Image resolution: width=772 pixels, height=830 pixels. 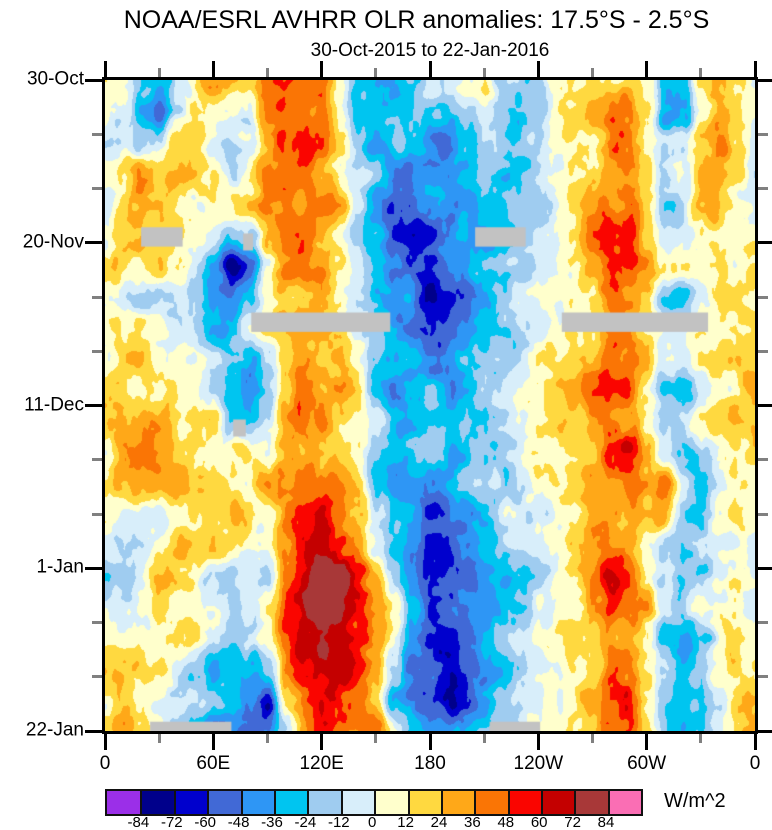 What do you see at coordinates (405, 822) in the screenshot?
I see `colorbar-tick-label: 12` at bounding box center [405, 822].